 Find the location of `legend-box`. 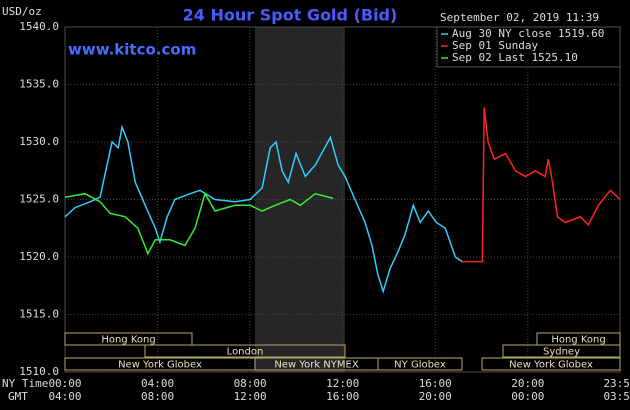

legend-box is located at coordinates (528, 47).